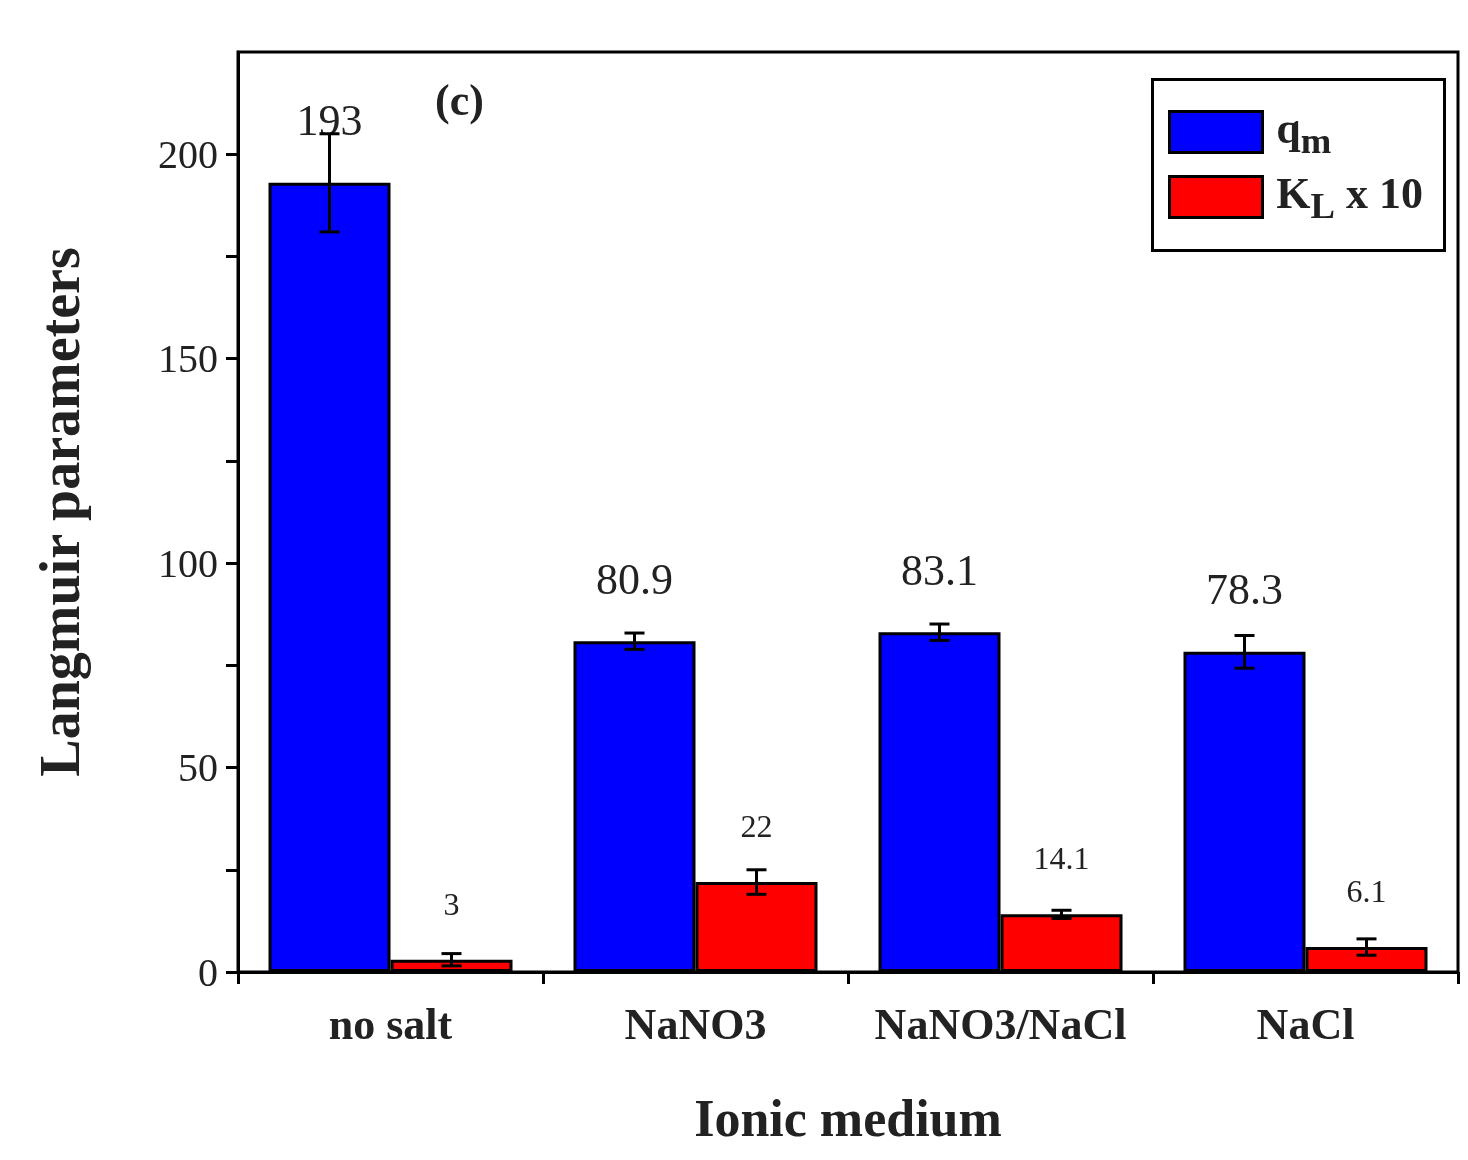 This screenshot has height=1160, width=1468. What do you see at coordinates (60, 512) in the screenshot?
I see `y-axis-title: Langmuir parameters` at bounding box center [60, 512].